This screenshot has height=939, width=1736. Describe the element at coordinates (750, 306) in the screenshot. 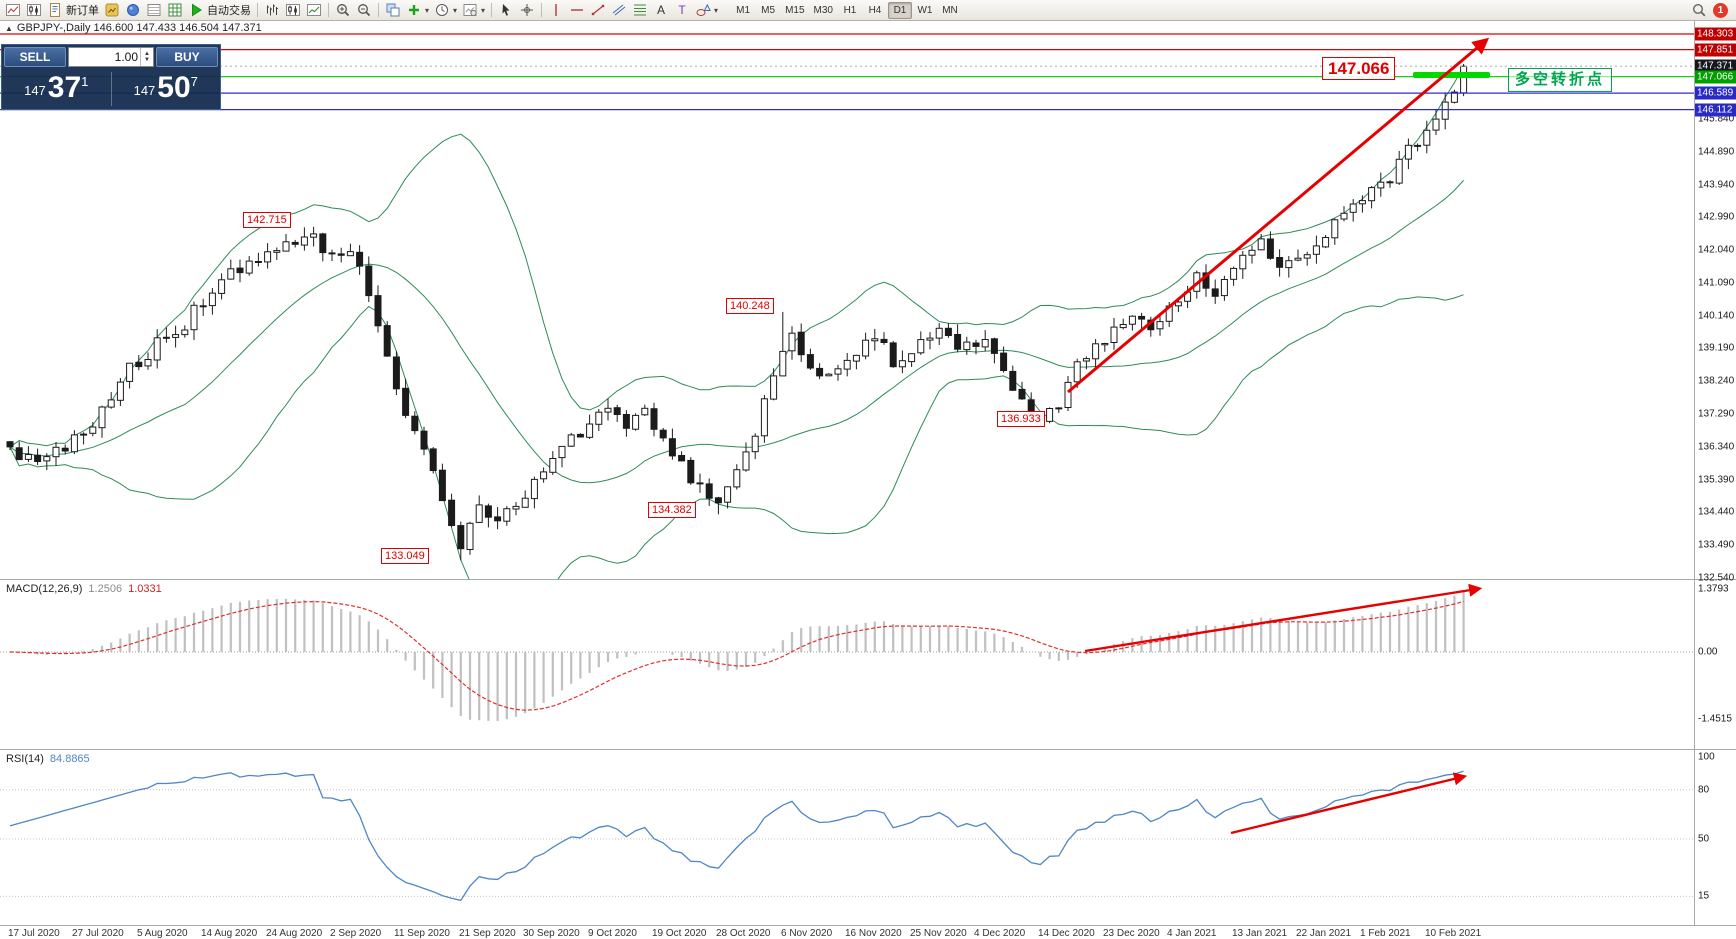

I see `swing-price-tag: 140.248` at that location.